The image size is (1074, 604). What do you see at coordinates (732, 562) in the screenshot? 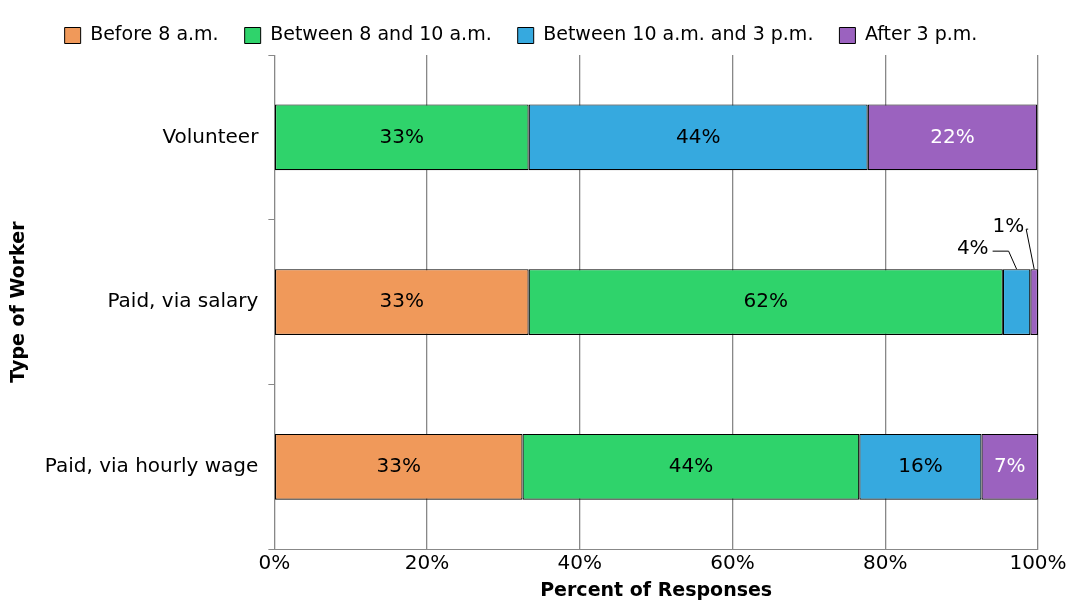
I see `x-tick-label: 60%` at bounding box center [732, 562].